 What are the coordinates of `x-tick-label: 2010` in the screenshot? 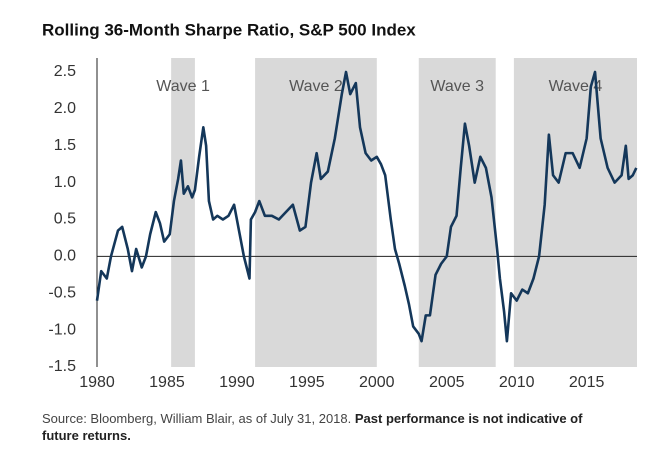 It's located at (517, 382).